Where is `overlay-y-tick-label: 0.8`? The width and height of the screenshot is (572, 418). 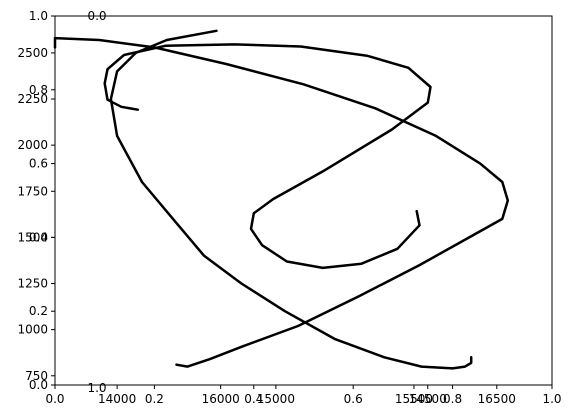
overlay-y-tick-label: 0.8 is located at coordinates (38, 90).